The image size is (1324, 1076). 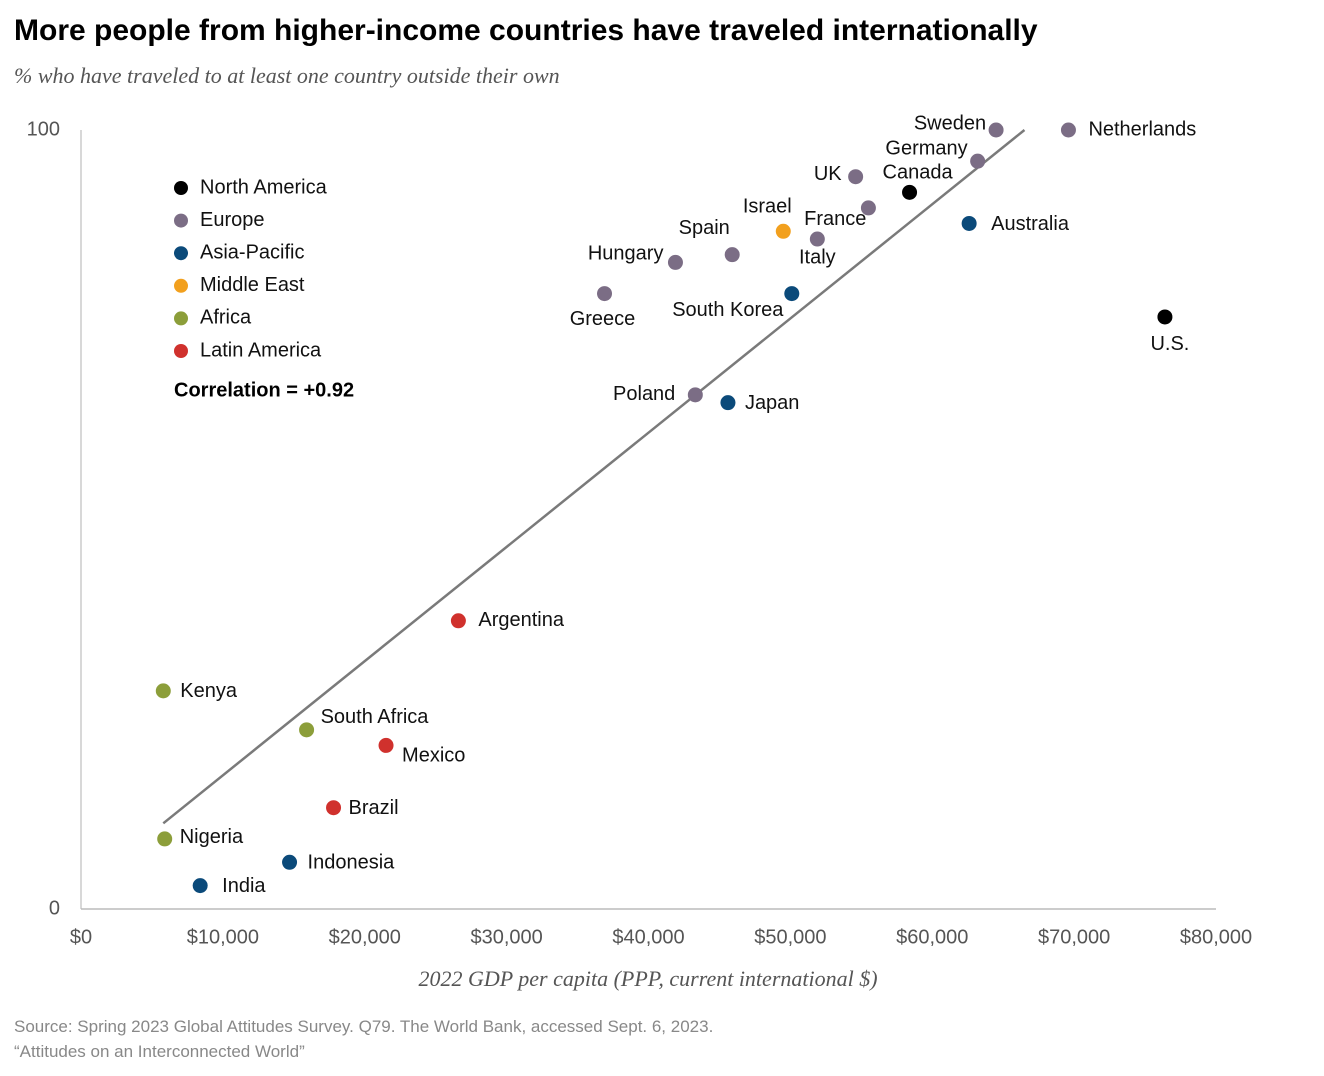 What do you see at coordinates (648, 937) in the screenshot?
I see `x-tick-label: $40,000` at bounding box center [648, 937].